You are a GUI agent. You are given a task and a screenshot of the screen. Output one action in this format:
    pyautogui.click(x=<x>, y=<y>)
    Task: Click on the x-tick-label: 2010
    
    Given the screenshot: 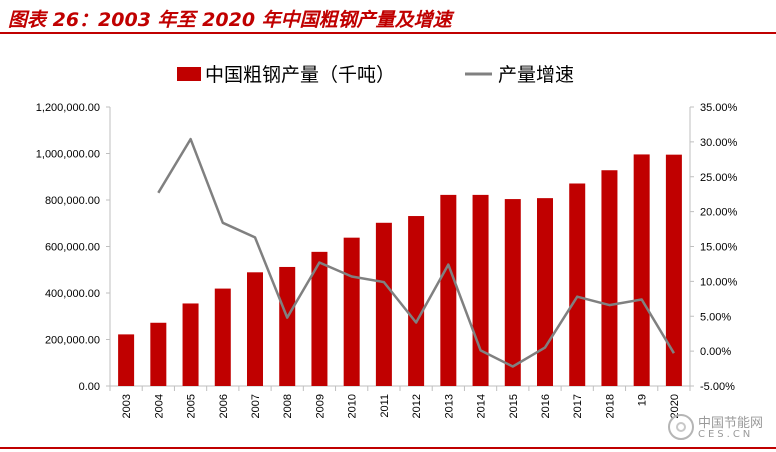 What is the action you would take?
    pyautogui.click(x=353, y=406)
    